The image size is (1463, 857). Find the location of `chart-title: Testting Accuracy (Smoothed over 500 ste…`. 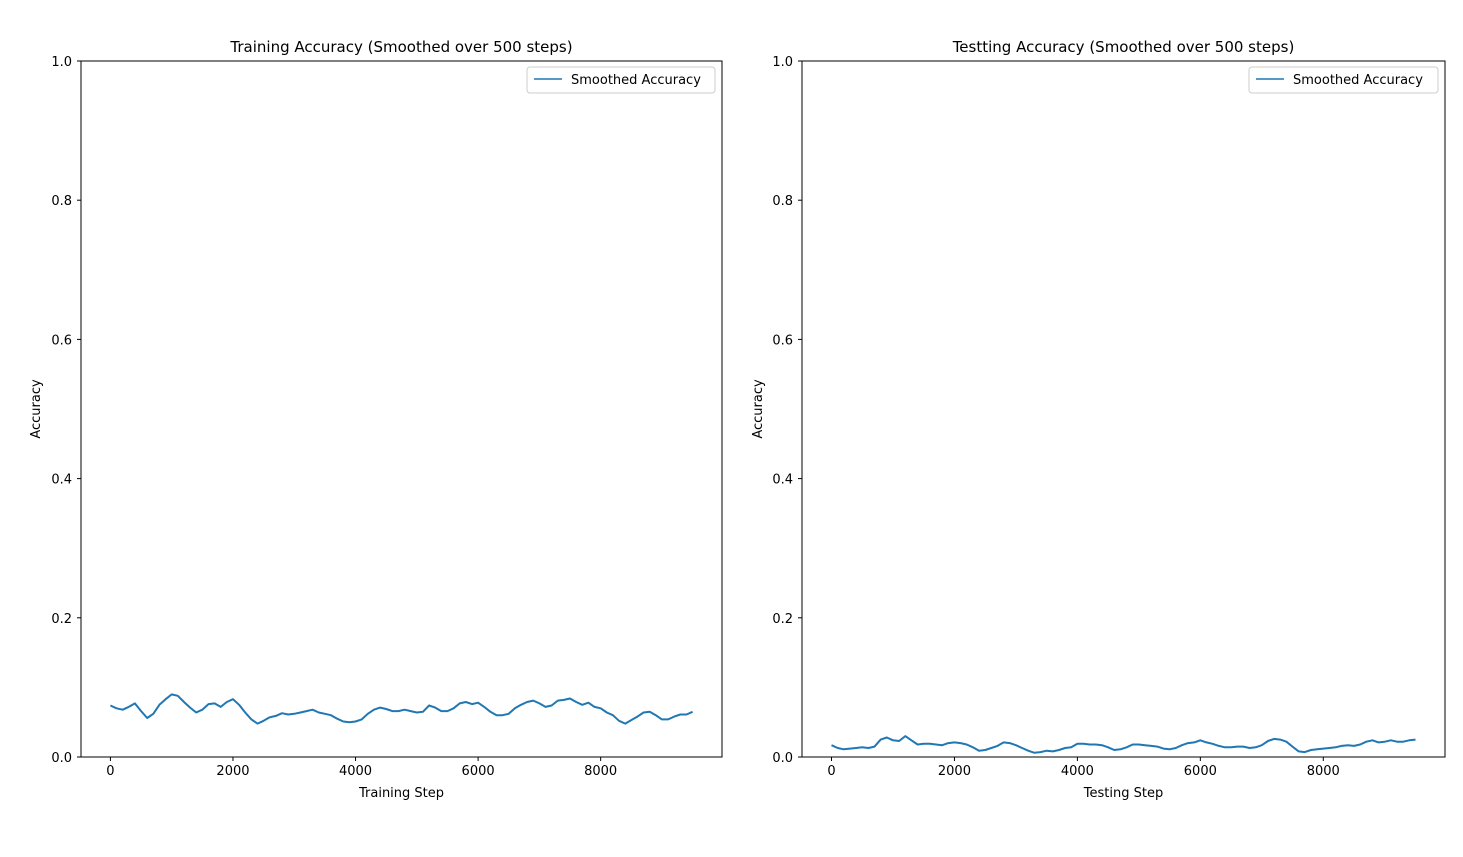

chart-title: Testting Accuracy (Smoothed over 500 ste… is located at coordinates (1123, 47).